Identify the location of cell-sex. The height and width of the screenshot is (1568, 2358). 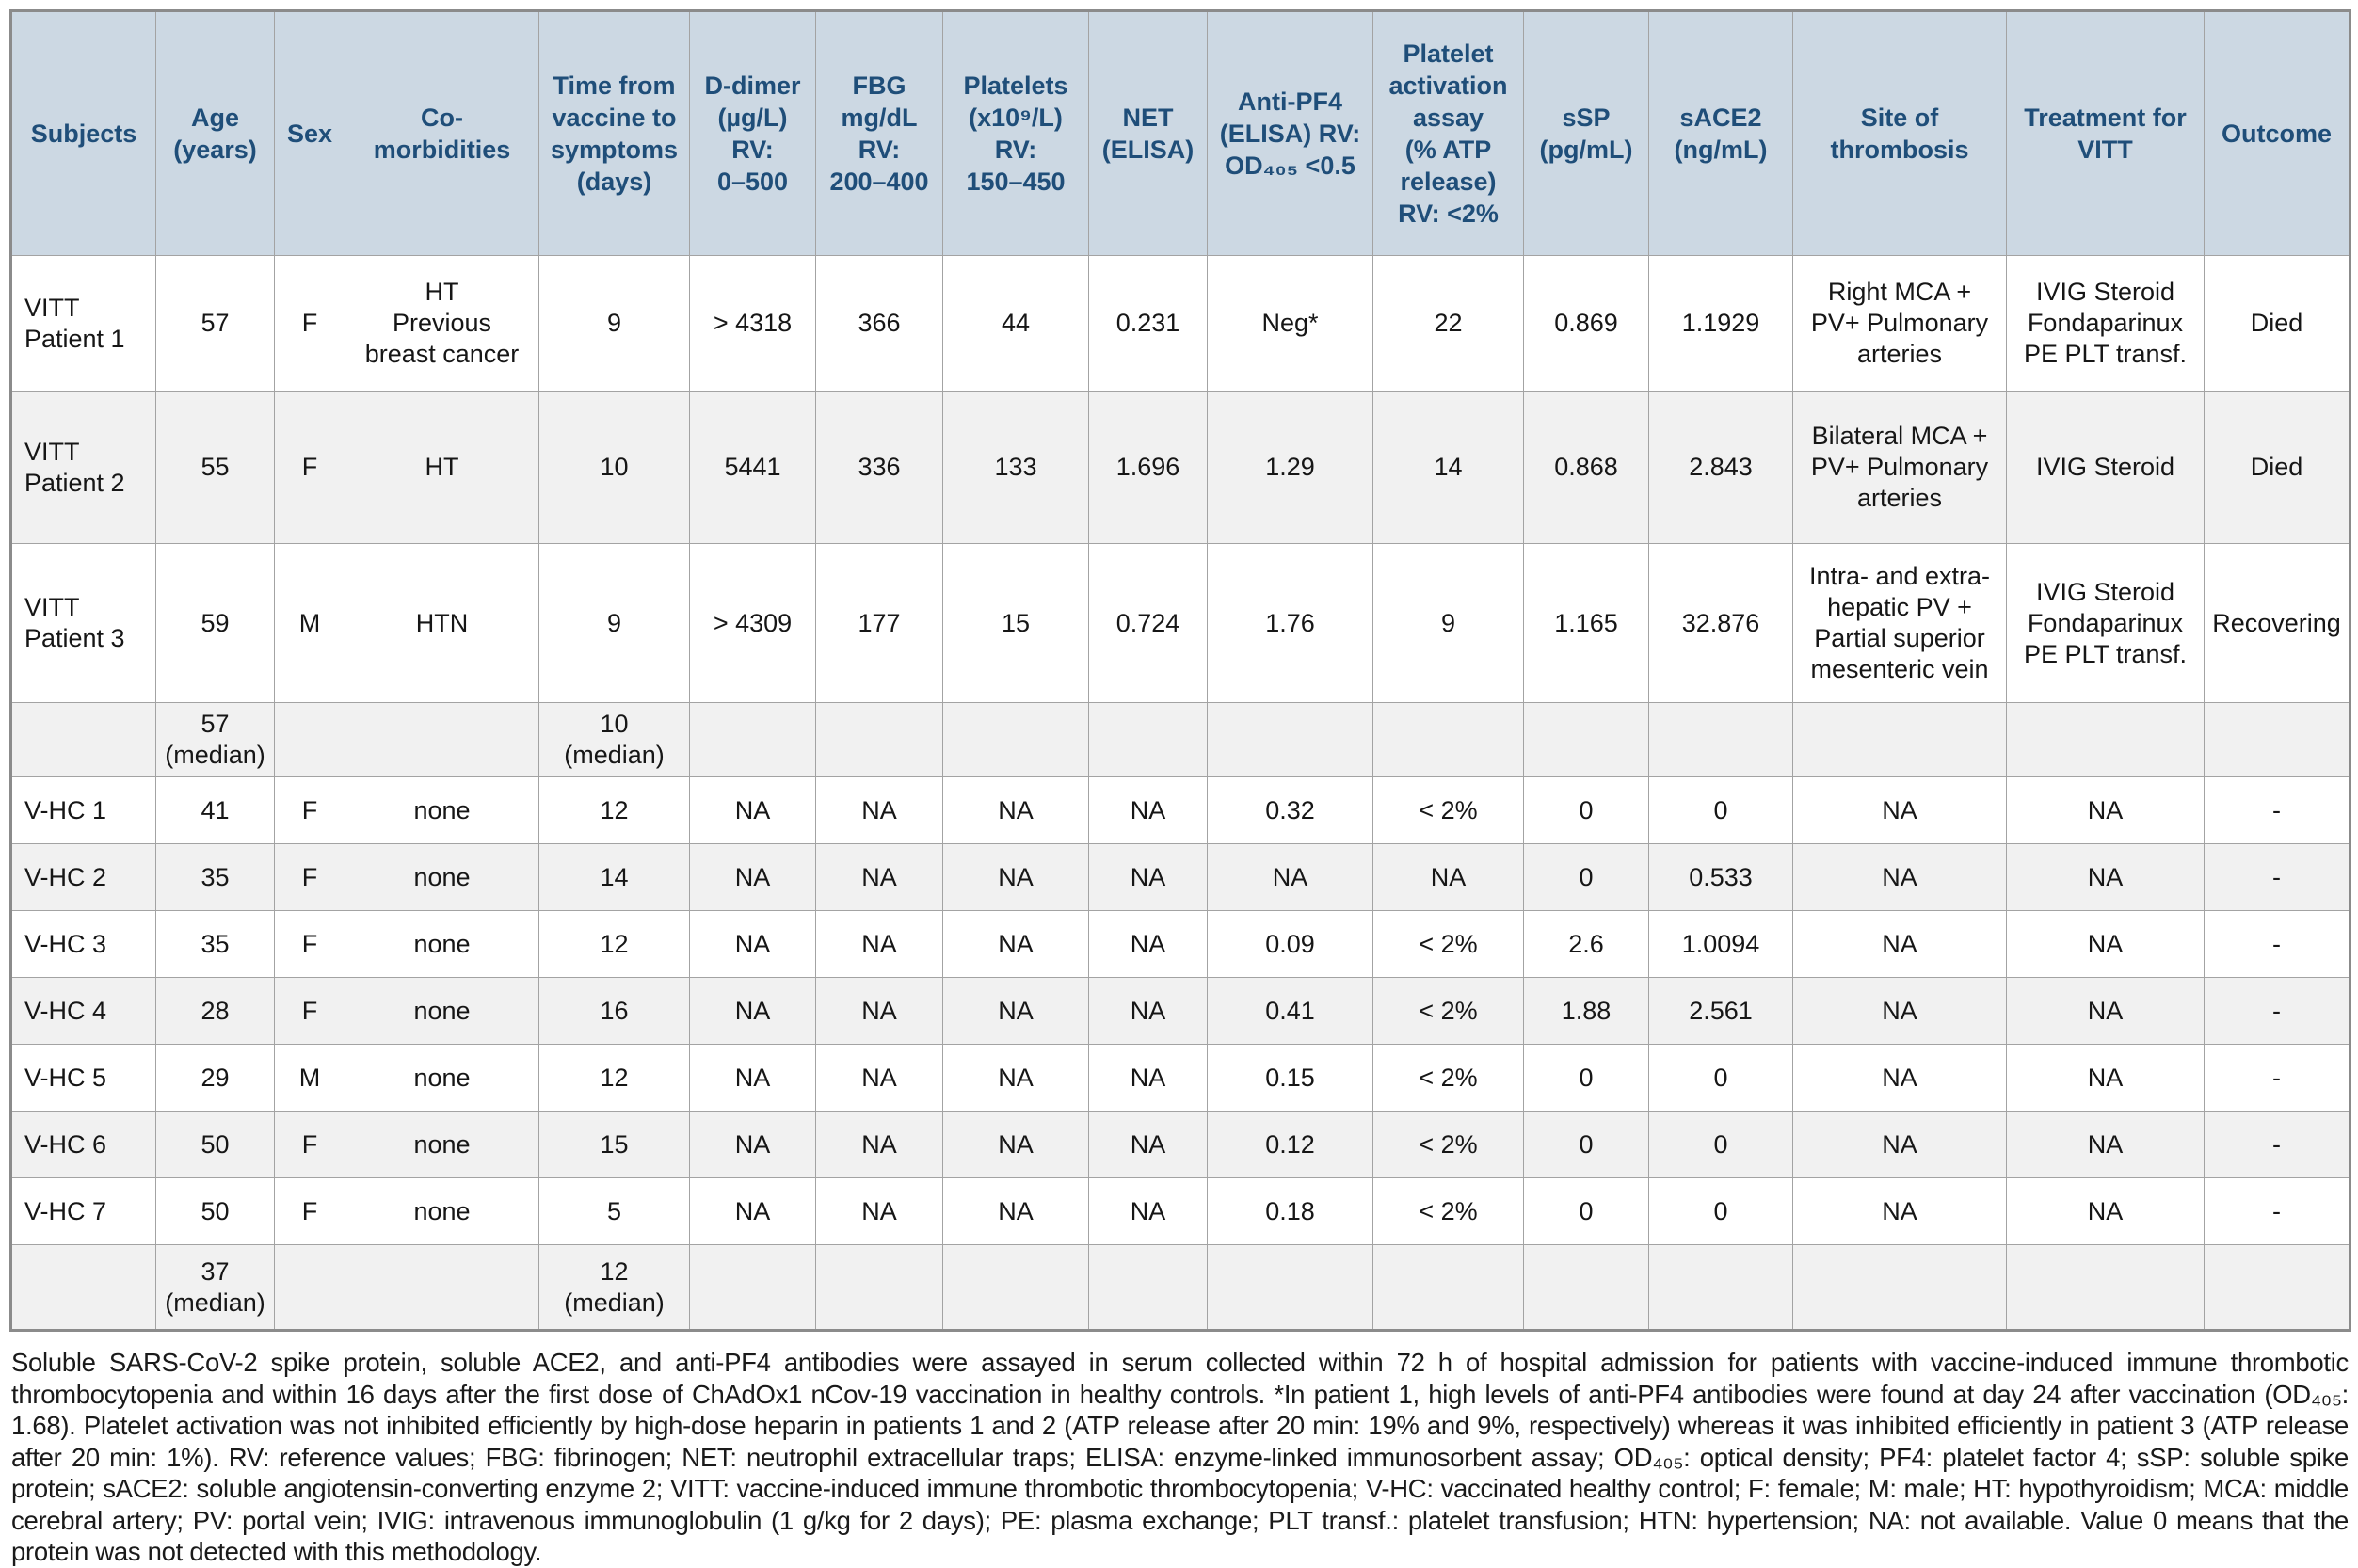
(309, 739).